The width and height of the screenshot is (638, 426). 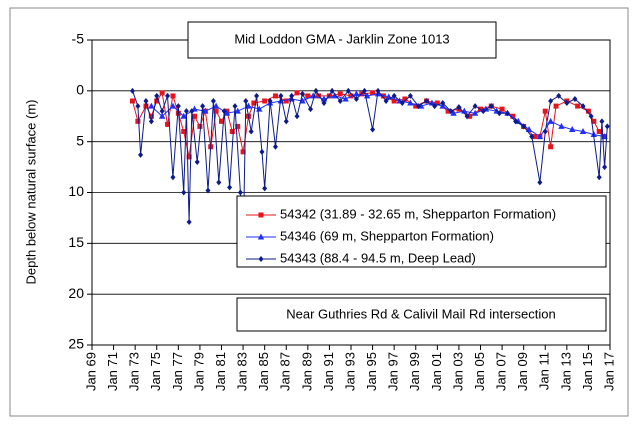 What do you see at coordinates (76, 242) in the screenshot?
I see `y-tick-label: 15` at bounding box center [76, 242].